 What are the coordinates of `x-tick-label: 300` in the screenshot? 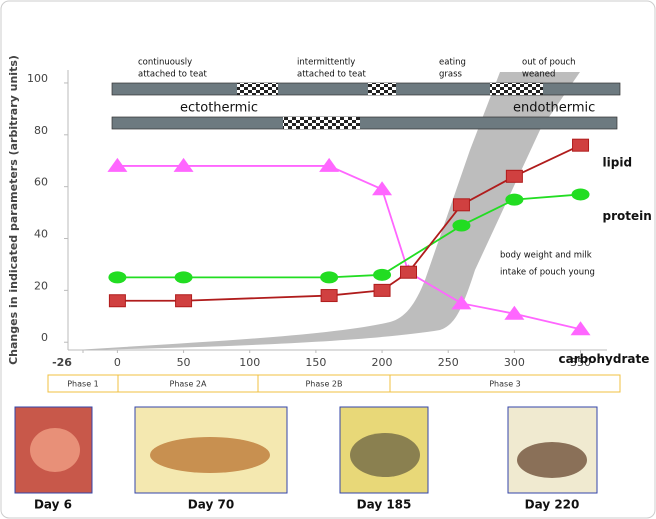 It's located at (514, 362).